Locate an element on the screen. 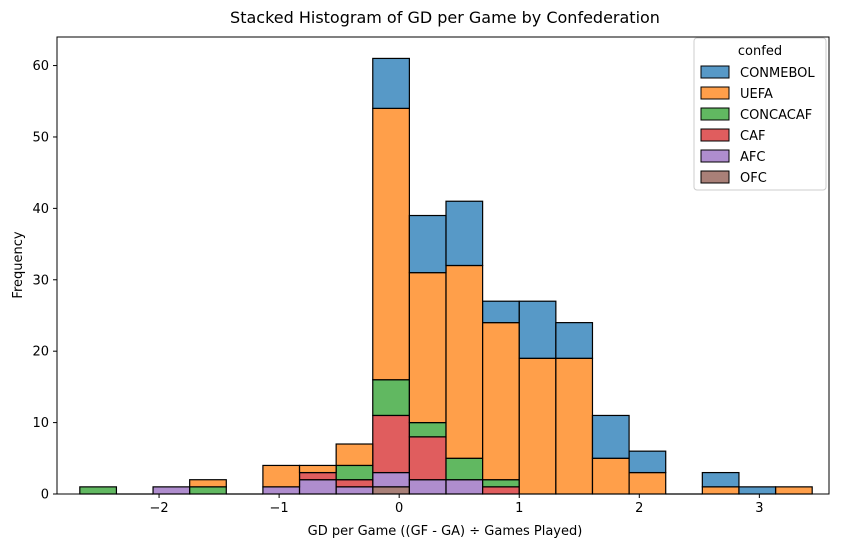  legend: confed CONMEBOL UEFA CONCACAF CAF AFC OFC is located at coordinates (760, 114).